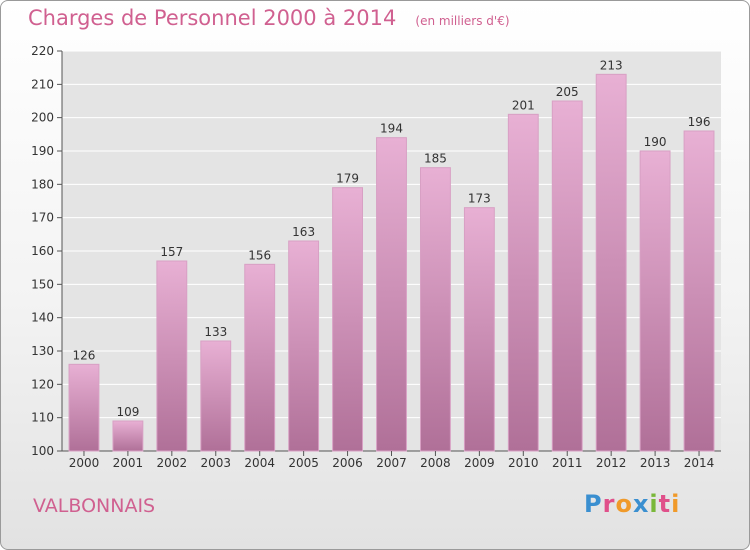 Image resolution: width=750 pixels, height=550 pixels. Describe the element at coordinates (391, 129) in the screenshot. I see `data-label: 194` at that location.